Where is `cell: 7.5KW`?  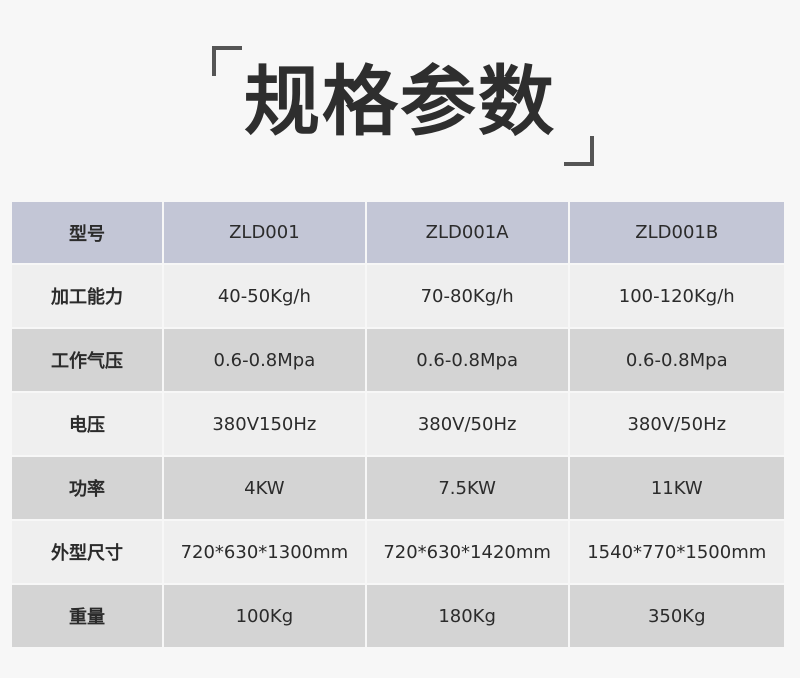
cell: 7.5KW is located at coordinates (467, 488).